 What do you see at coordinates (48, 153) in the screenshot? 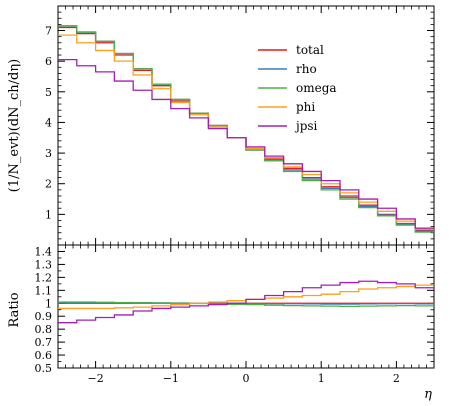
I see `y-tick-label: 3` at bounding box center [48, 153].